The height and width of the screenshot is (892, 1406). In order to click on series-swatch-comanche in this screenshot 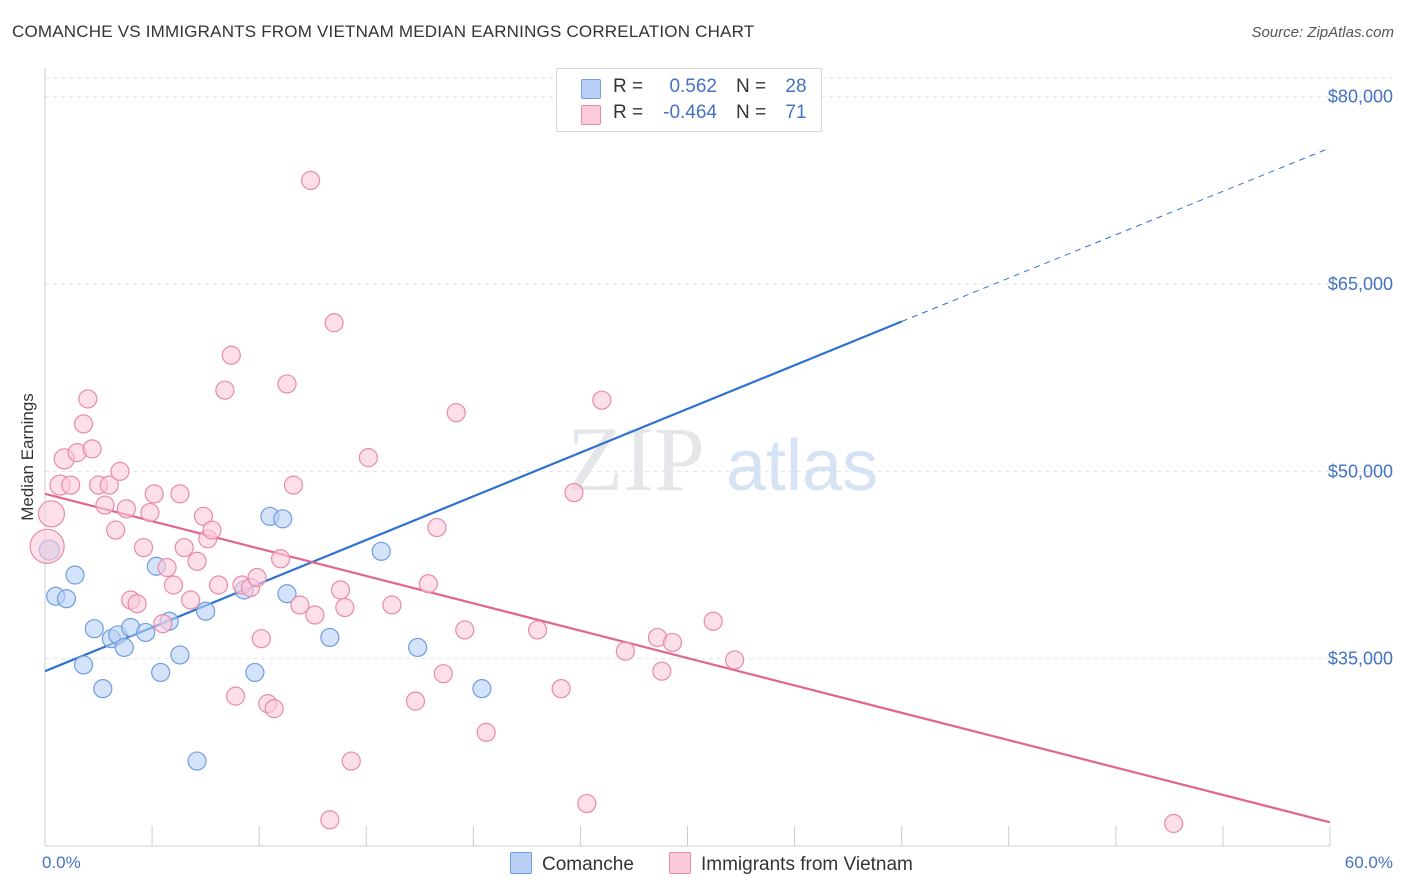, I will do `click(521, 863)`.